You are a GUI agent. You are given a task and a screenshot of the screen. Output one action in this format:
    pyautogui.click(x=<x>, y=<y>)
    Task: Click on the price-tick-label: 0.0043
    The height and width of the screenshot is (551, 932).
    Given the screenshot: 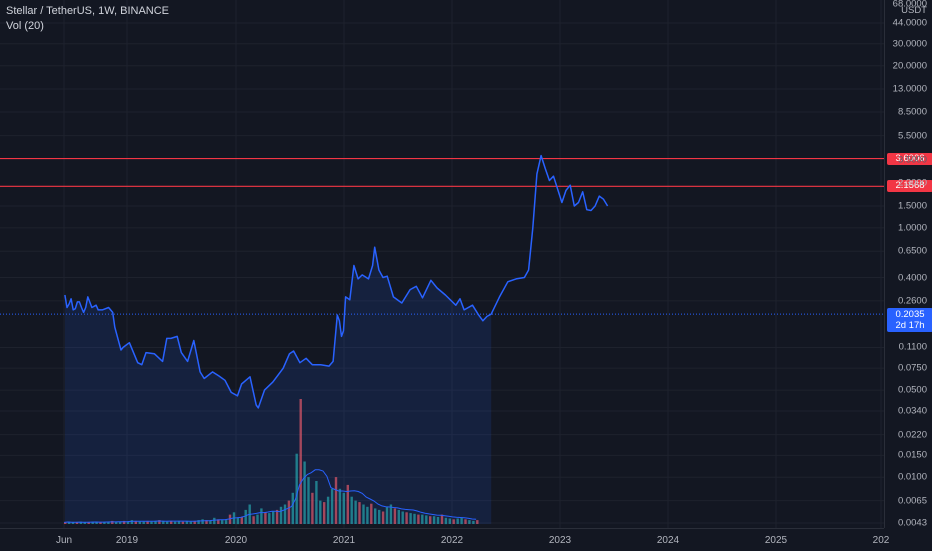 What is the action you would take?
    pyautogui.click(x=912, y=523)
    